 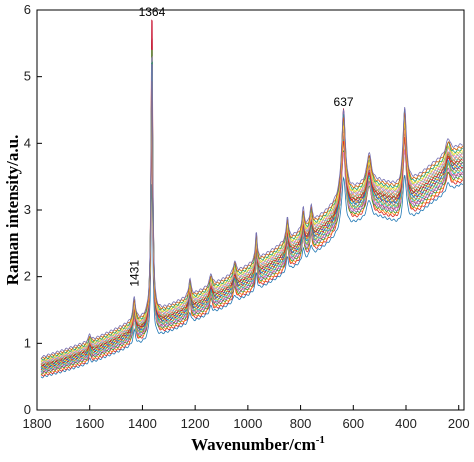 I want to click on y-axis-title: Raman intensity/a.u., so click(x=12, y=210).